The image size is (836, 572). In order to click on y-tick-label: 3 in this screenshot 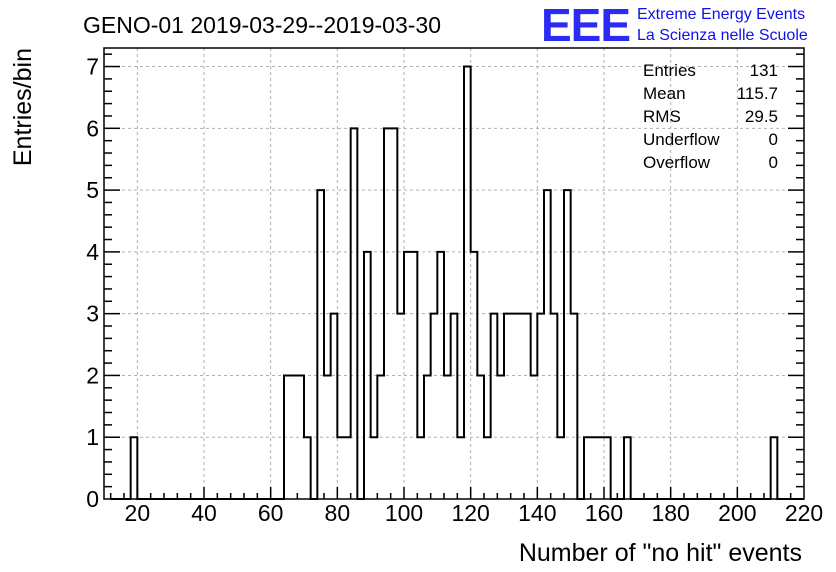, I will do `click(92, 314)`.